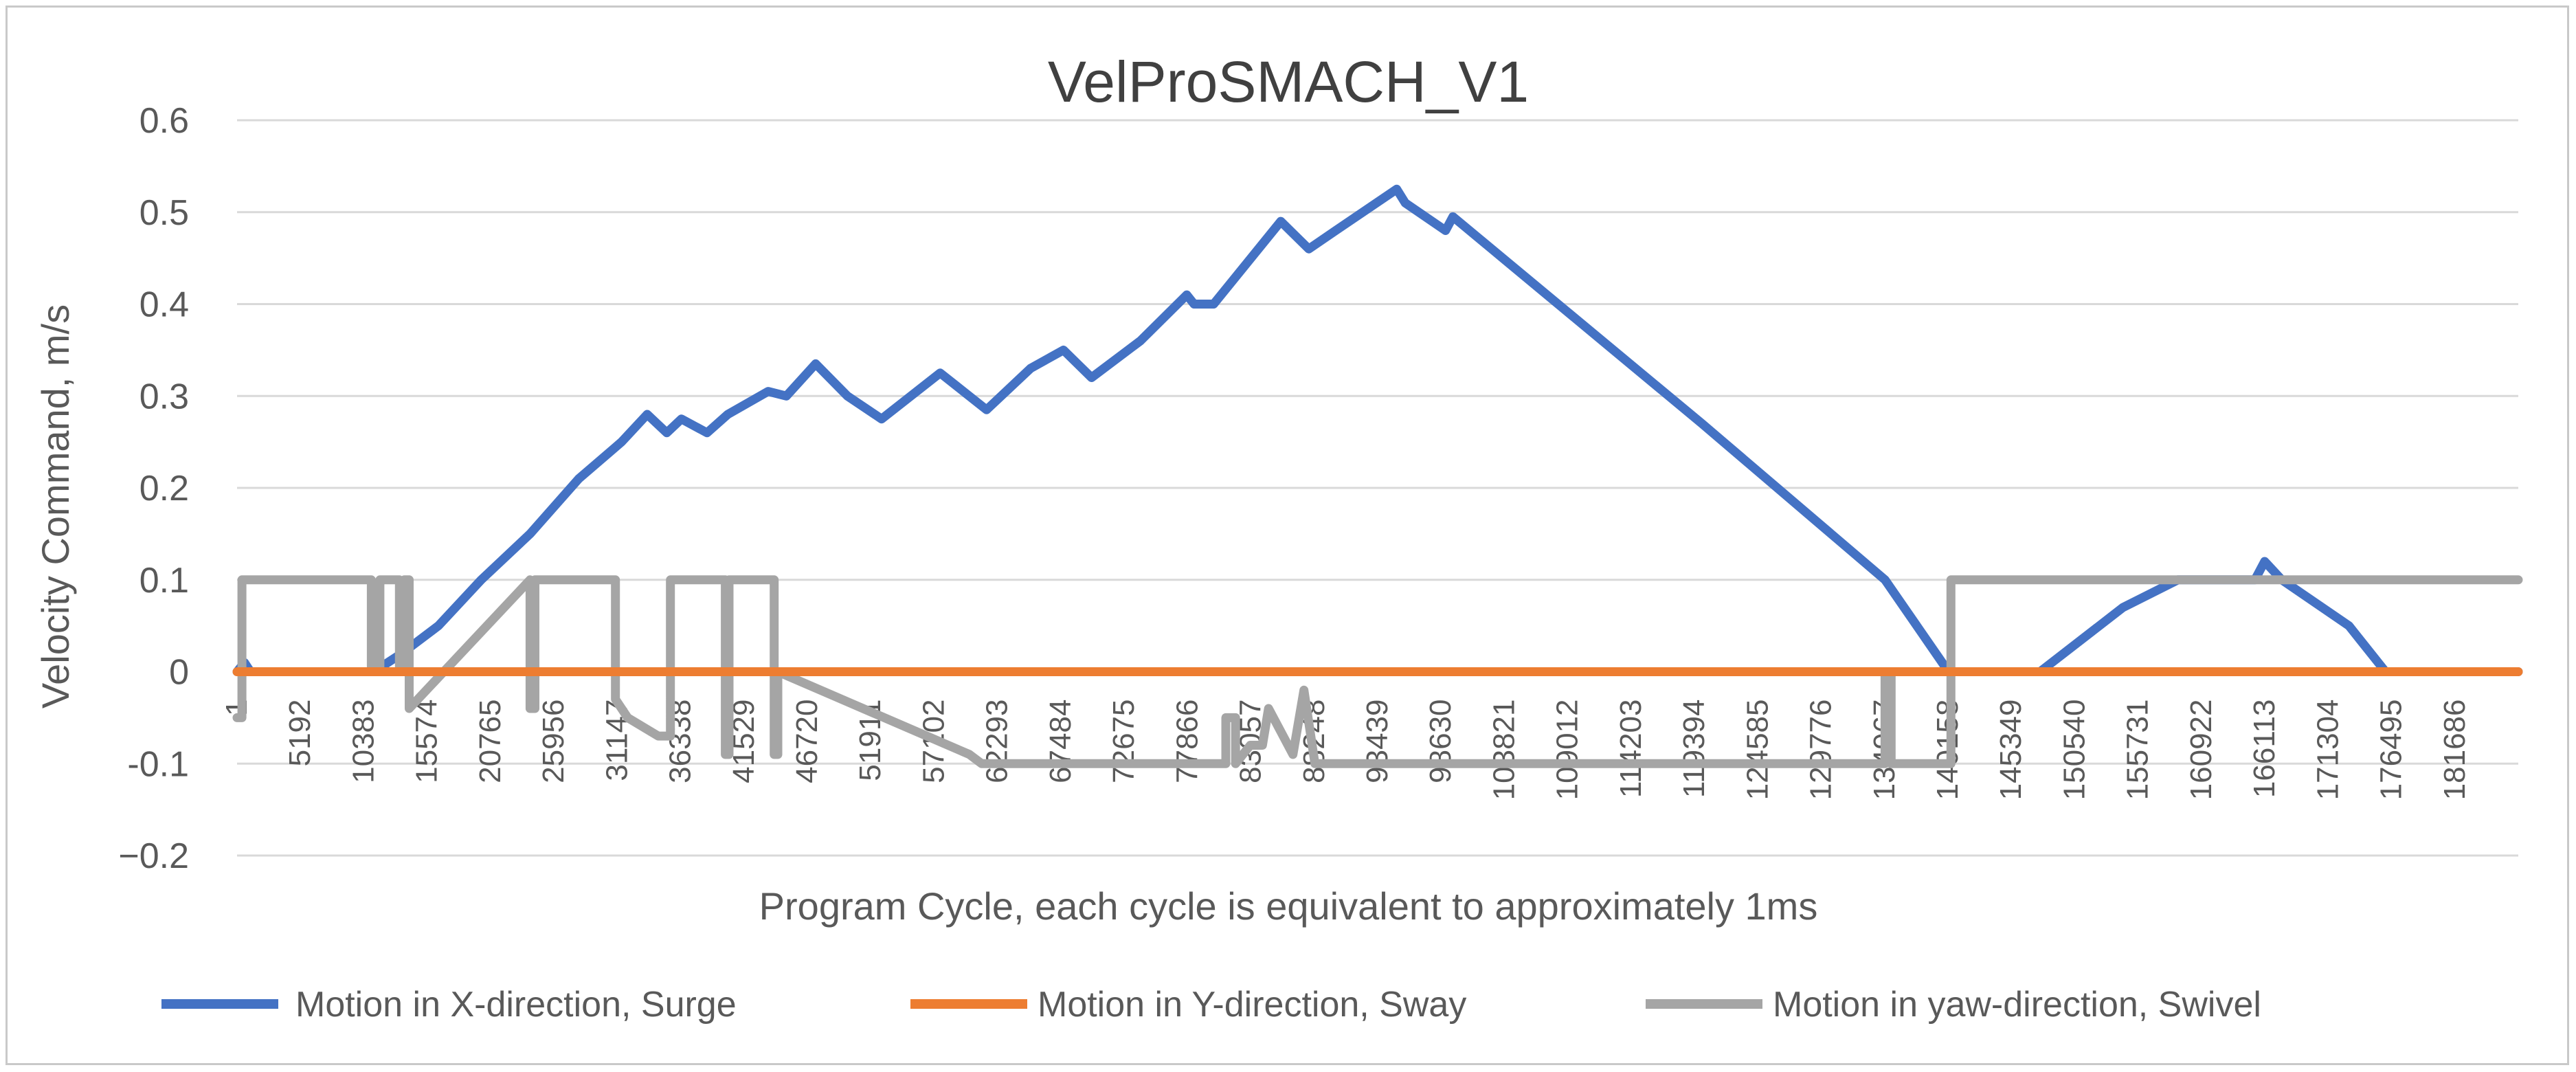 This screenshot has width=2576, height=1072. I want to click on x-tick-label: 5192, so click(300, 733).